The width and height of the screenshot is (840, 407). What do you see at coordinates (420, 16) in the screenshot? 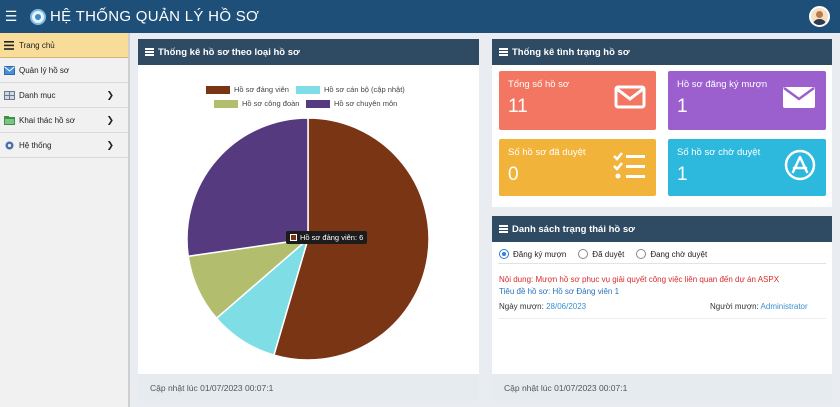
I see `top-bar: ☰ HỆ THỐNG QUẢN LÝ HỒ SƠ` at bounding box center [420, 16].